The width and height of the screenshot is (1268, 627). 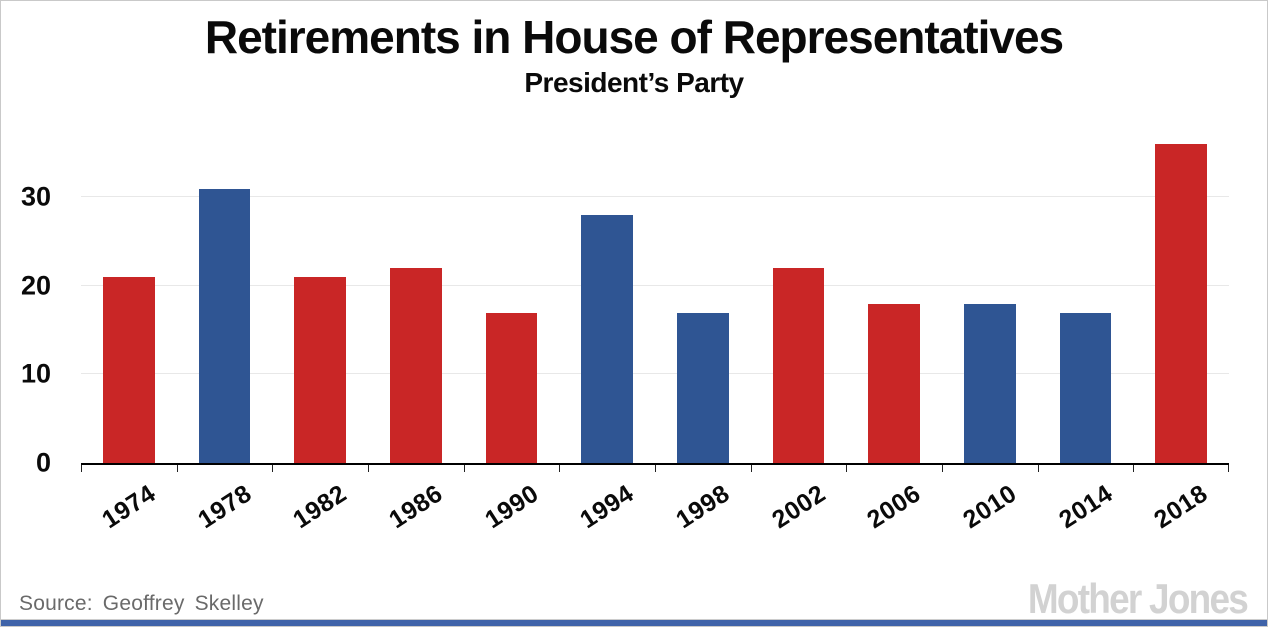 What do you see at coordinates (894, 383) in the screenshot?
I see `bar-2006` at bounding box center [894, 383].